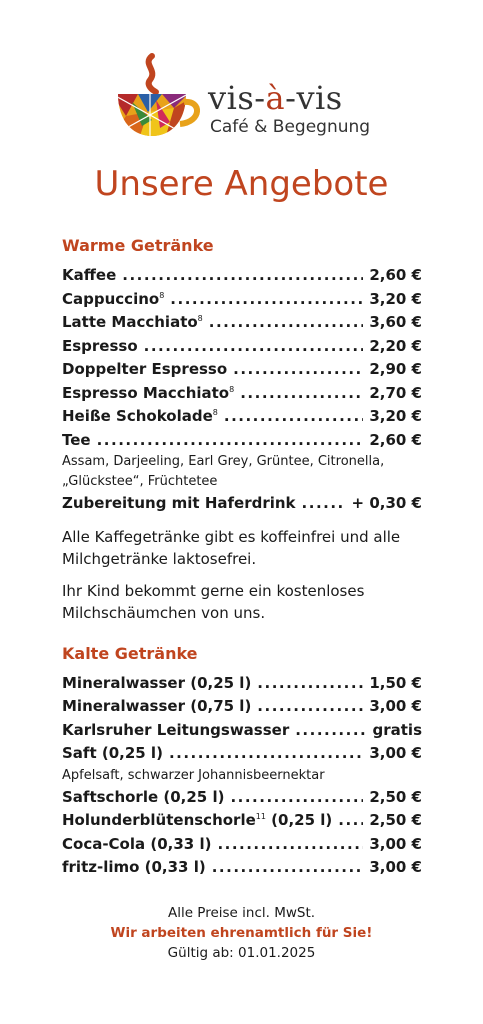 The image size is (483, 1024). I want to click on item-name: Saftschorle (0,25 l), so click(143, 796).